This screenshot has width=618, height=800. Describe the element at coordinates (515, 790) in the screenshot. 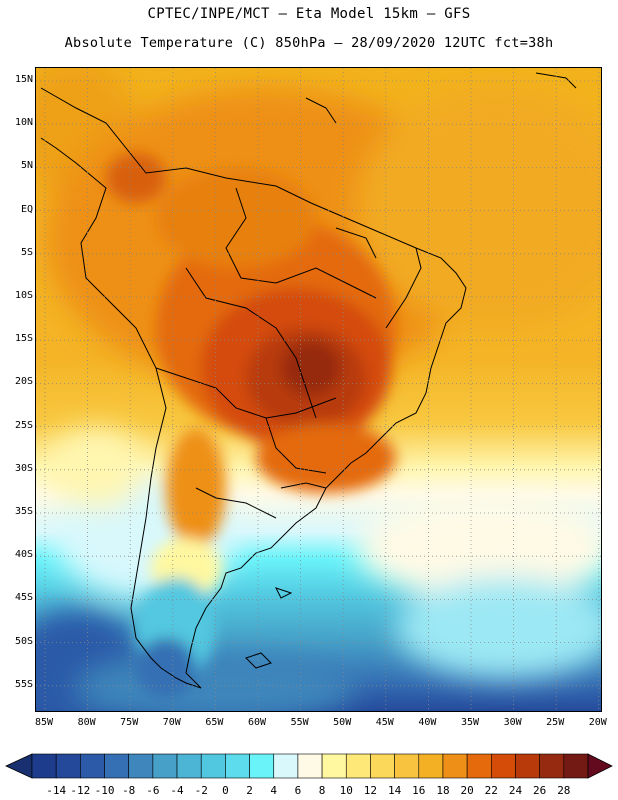

I see `colorbar-tick-label: 24` at that location.